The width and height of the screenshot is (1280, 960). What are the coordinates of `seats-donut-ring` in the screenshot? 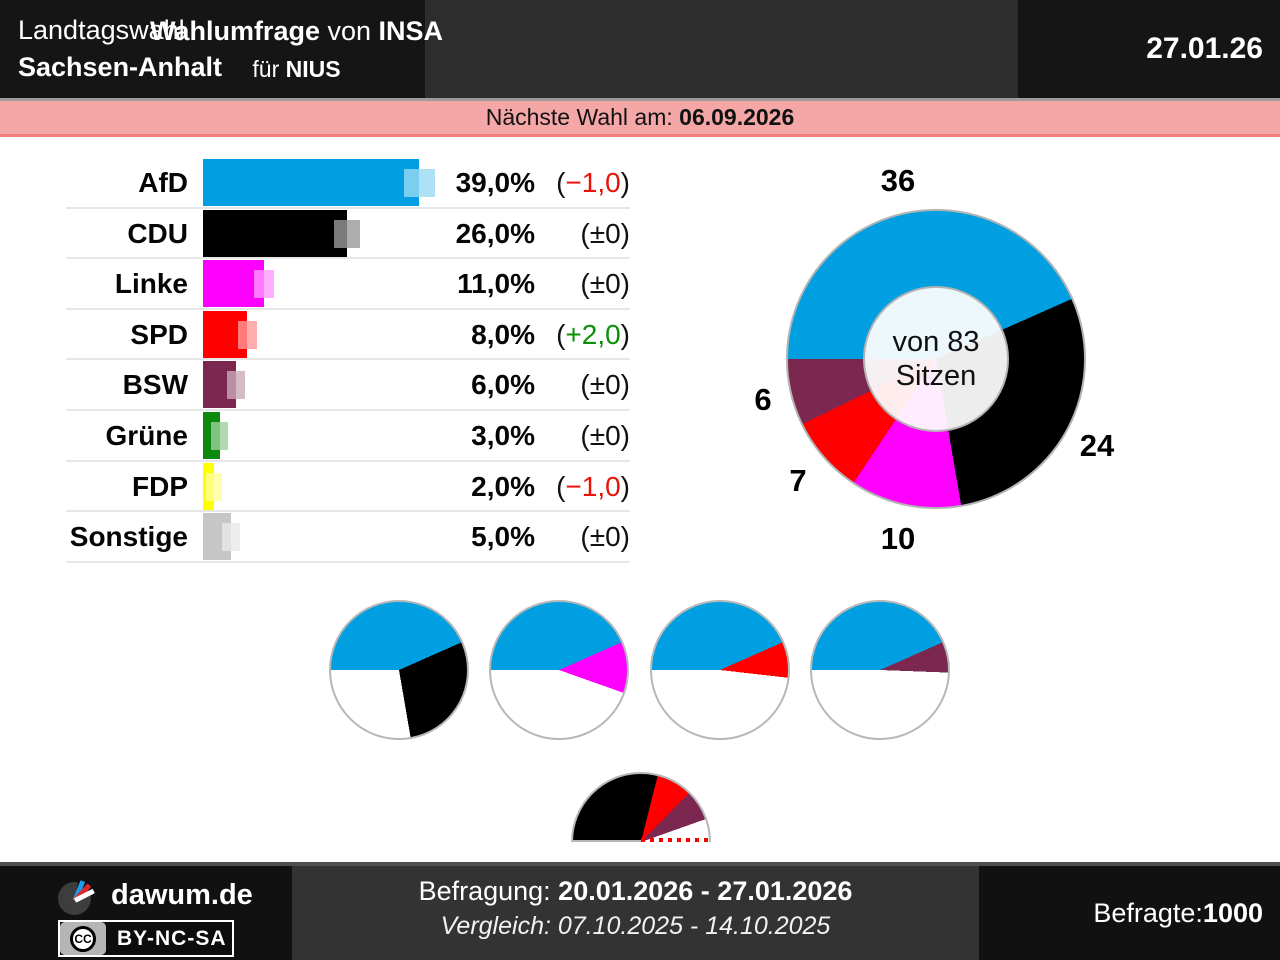 It's located at (936, 359).